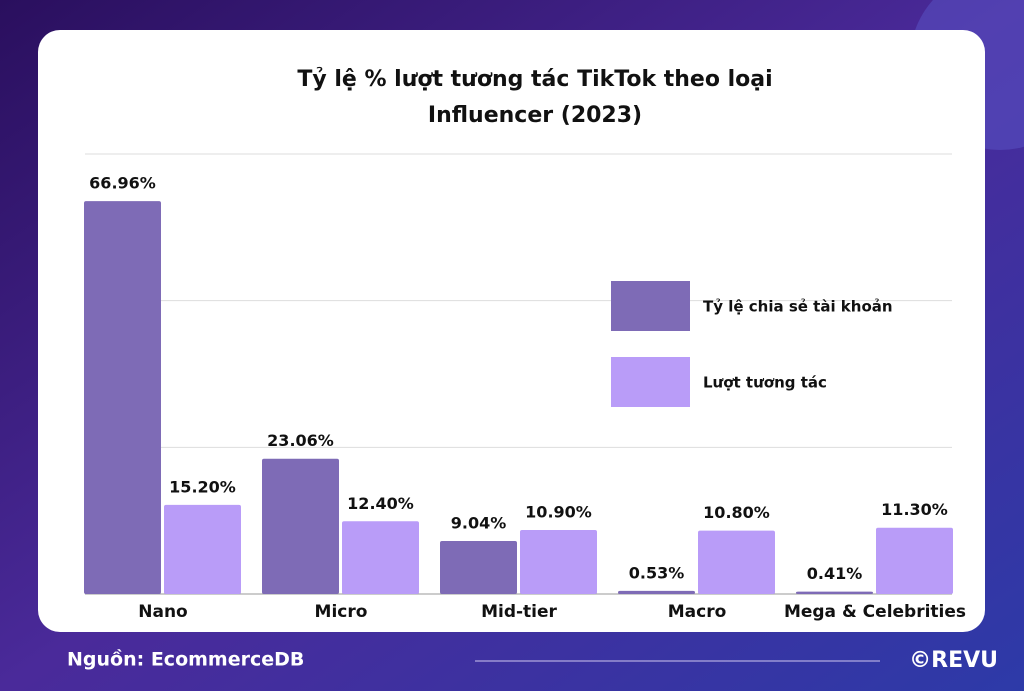 The width and height of the screenshot is (1024, 691). I want to click on value-label: 12.40%, so click(380, 503).